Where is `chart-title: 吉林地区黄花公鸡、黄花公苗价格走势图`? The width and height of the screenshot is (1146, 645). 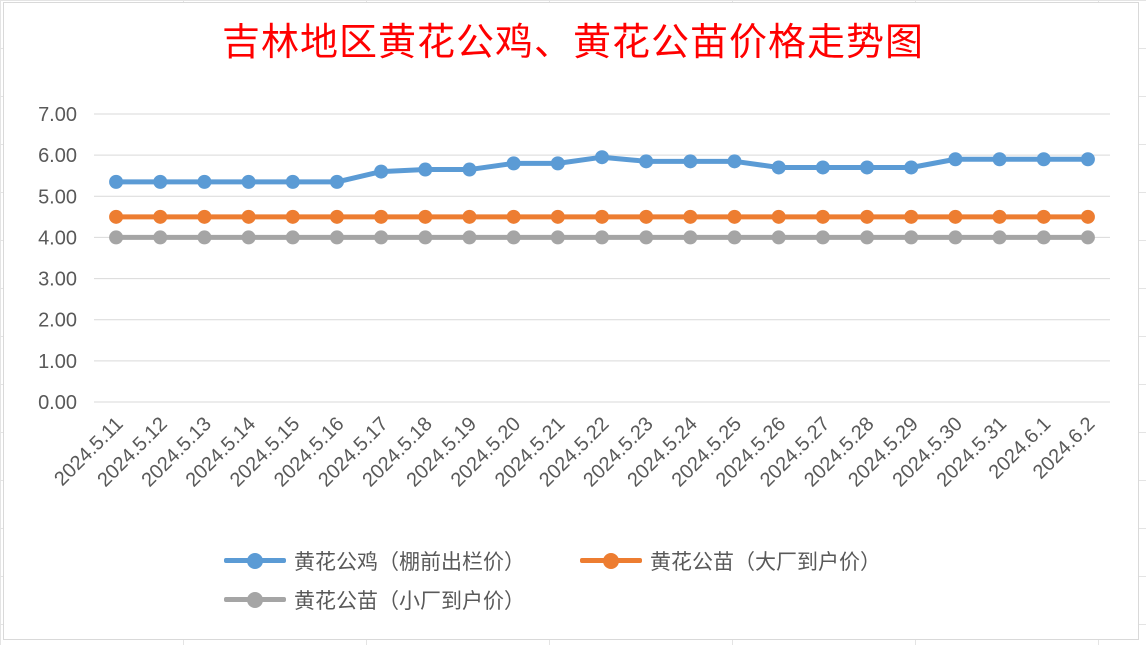
chart-title: 吉林地区黄花公鸡、黄花公苗价格走势图 is located at coordinates (572, 42).